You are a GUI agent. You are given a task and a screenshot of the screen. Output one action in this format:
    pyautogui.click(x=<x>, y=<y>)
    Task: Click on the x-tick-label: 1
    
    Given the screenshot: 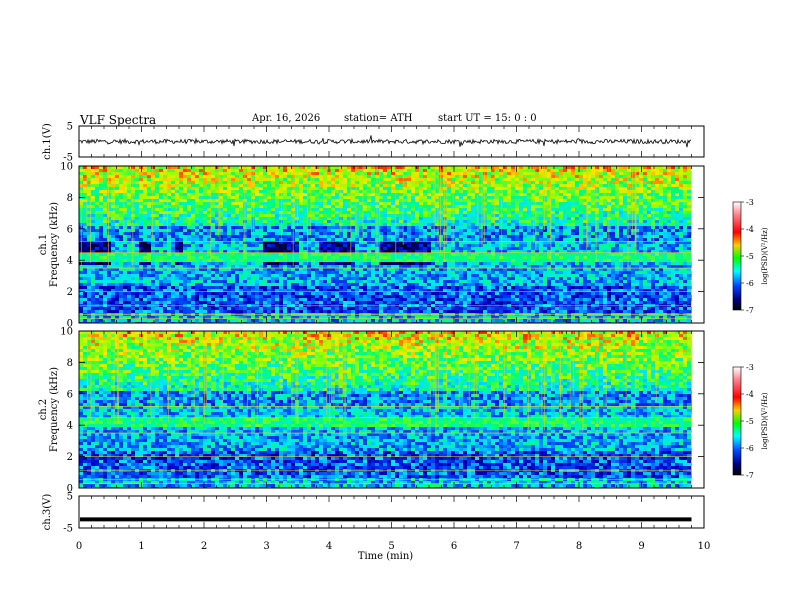 What is the action you would take?
    pyautogui.click(x=141, y=546)
    